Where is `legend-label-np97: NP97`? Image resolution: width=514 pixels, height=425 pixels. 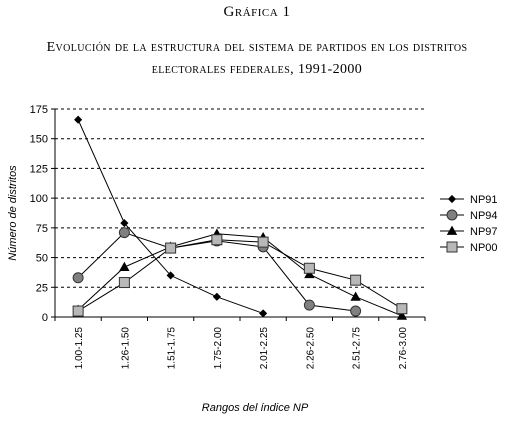
legend-label-np97: NP97 is located at coordinates (484, 232).